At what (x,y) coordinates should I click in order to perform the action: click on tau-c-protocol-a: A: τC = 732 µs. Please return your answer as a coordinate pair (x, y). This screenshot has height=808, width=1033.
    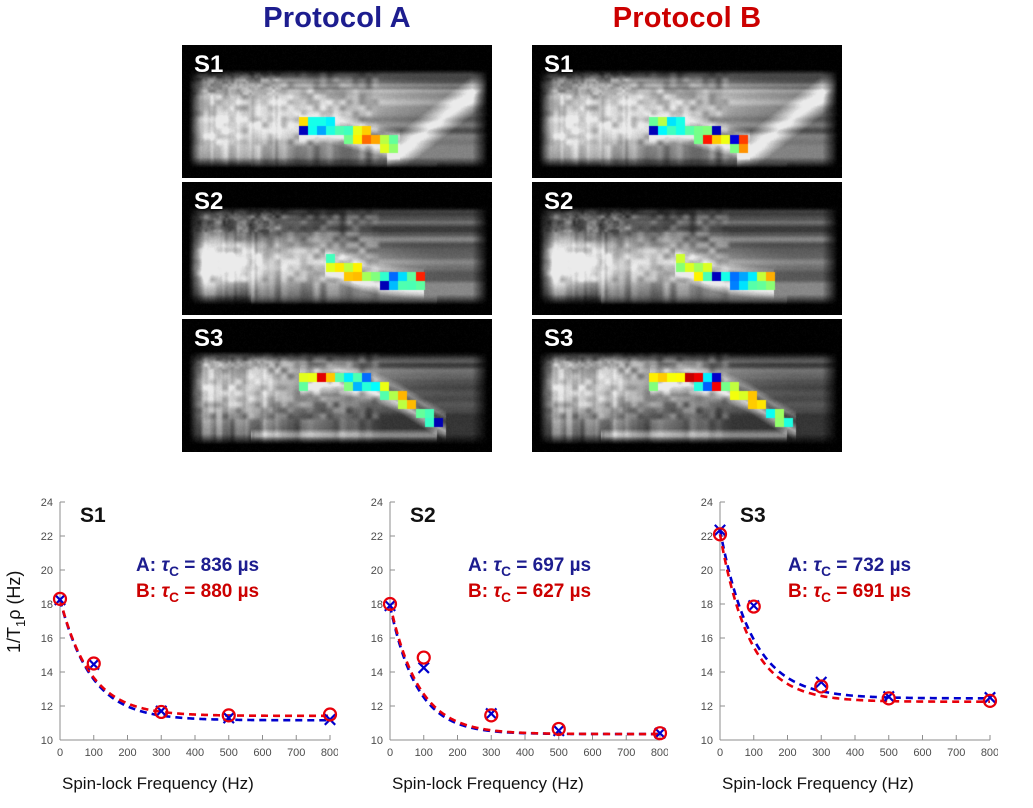
    Looking at the image, I should click on (850, 567).